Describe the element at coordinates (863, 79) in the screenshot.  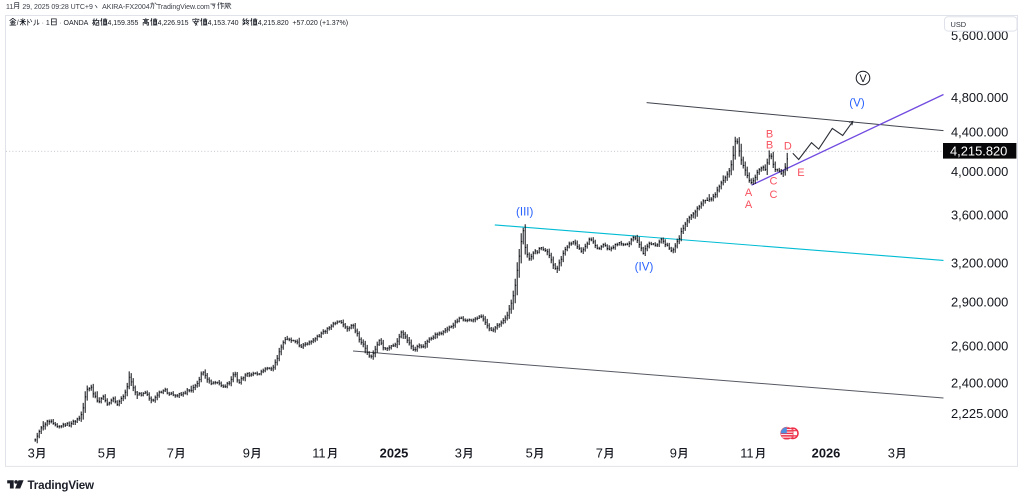
I see `svg-text: V` at that location.